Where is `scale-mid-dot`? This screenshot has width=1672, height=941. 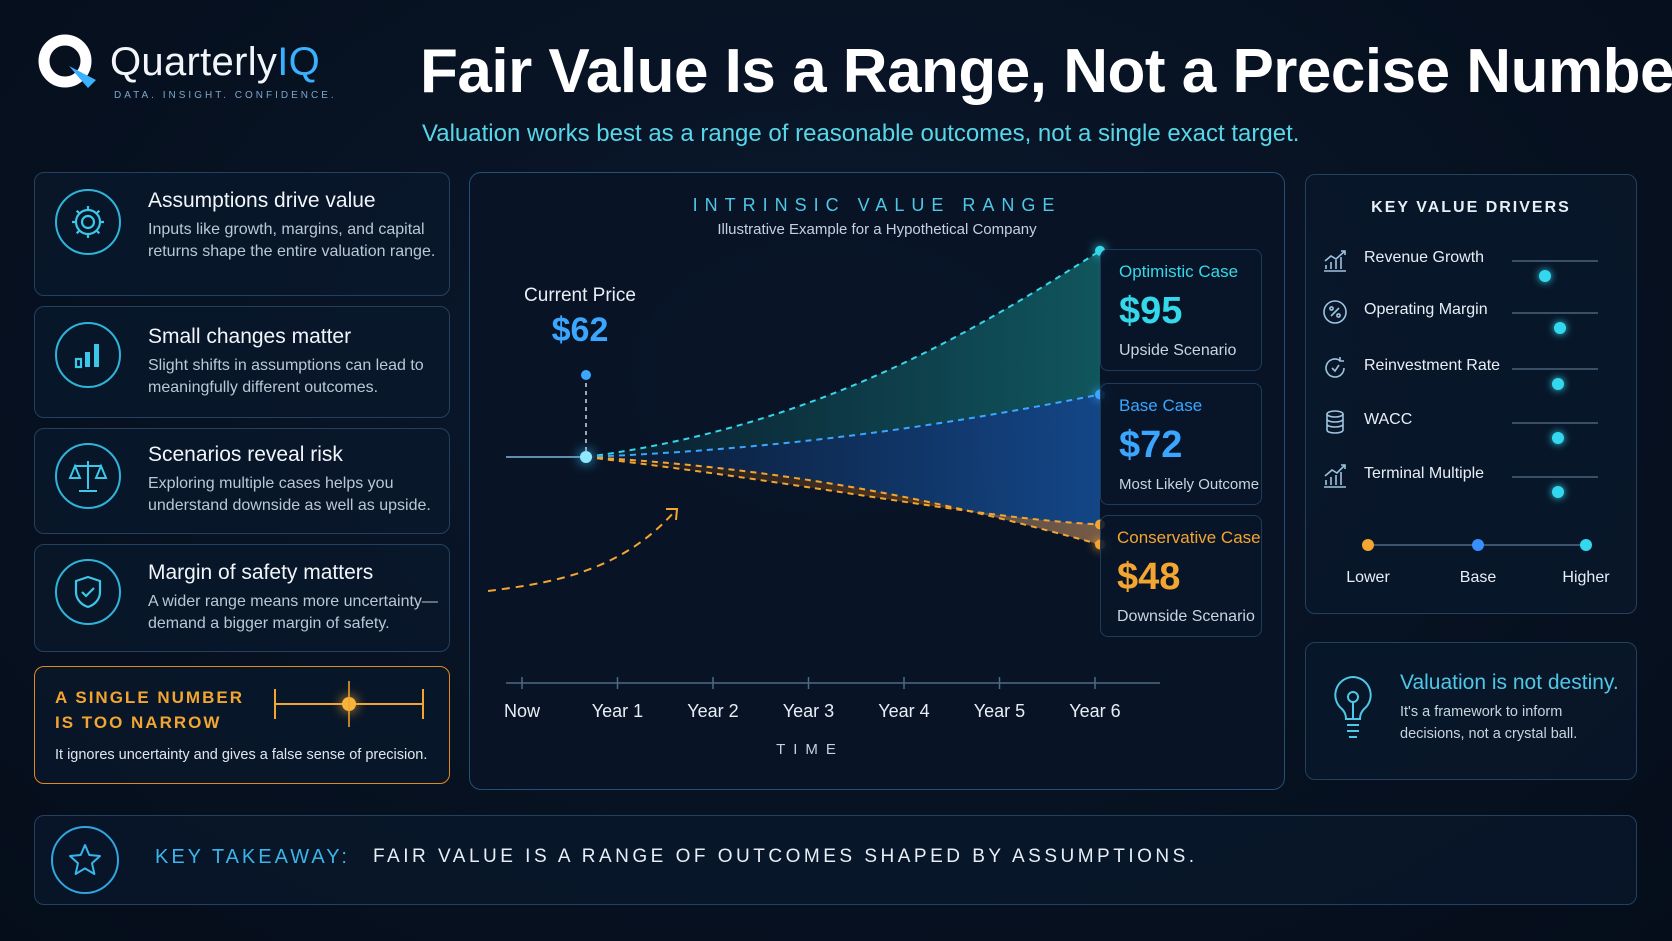
scale-mid-dot is located at coordinates (1478, 545).